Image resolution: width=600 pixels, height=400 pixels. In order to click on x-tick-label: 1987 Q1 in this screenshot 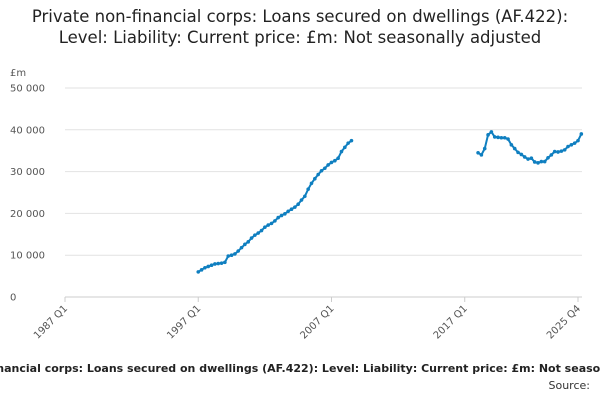, I will do `click(51, 322)`.